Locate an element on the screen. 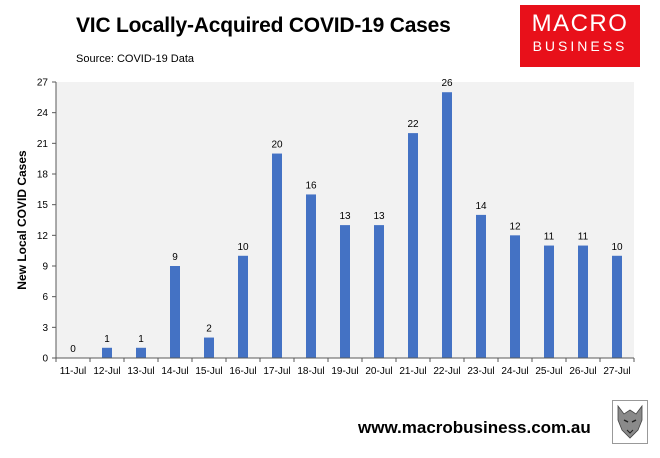 The image size is (660, 458). data-label: 9 is located at coordinates (175, 257).